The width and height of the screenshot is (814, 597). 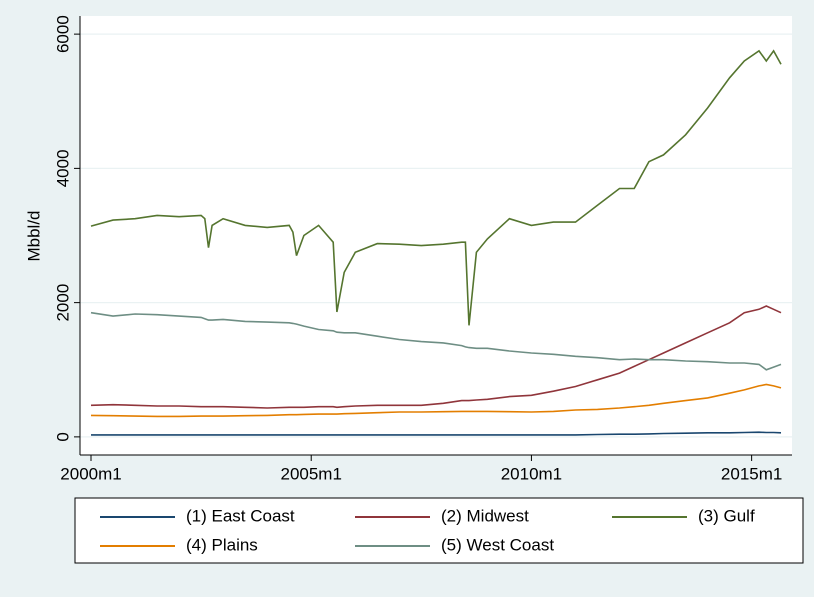 I want to click on x-tick-label: 2010m1, so click(x=531, y=473).